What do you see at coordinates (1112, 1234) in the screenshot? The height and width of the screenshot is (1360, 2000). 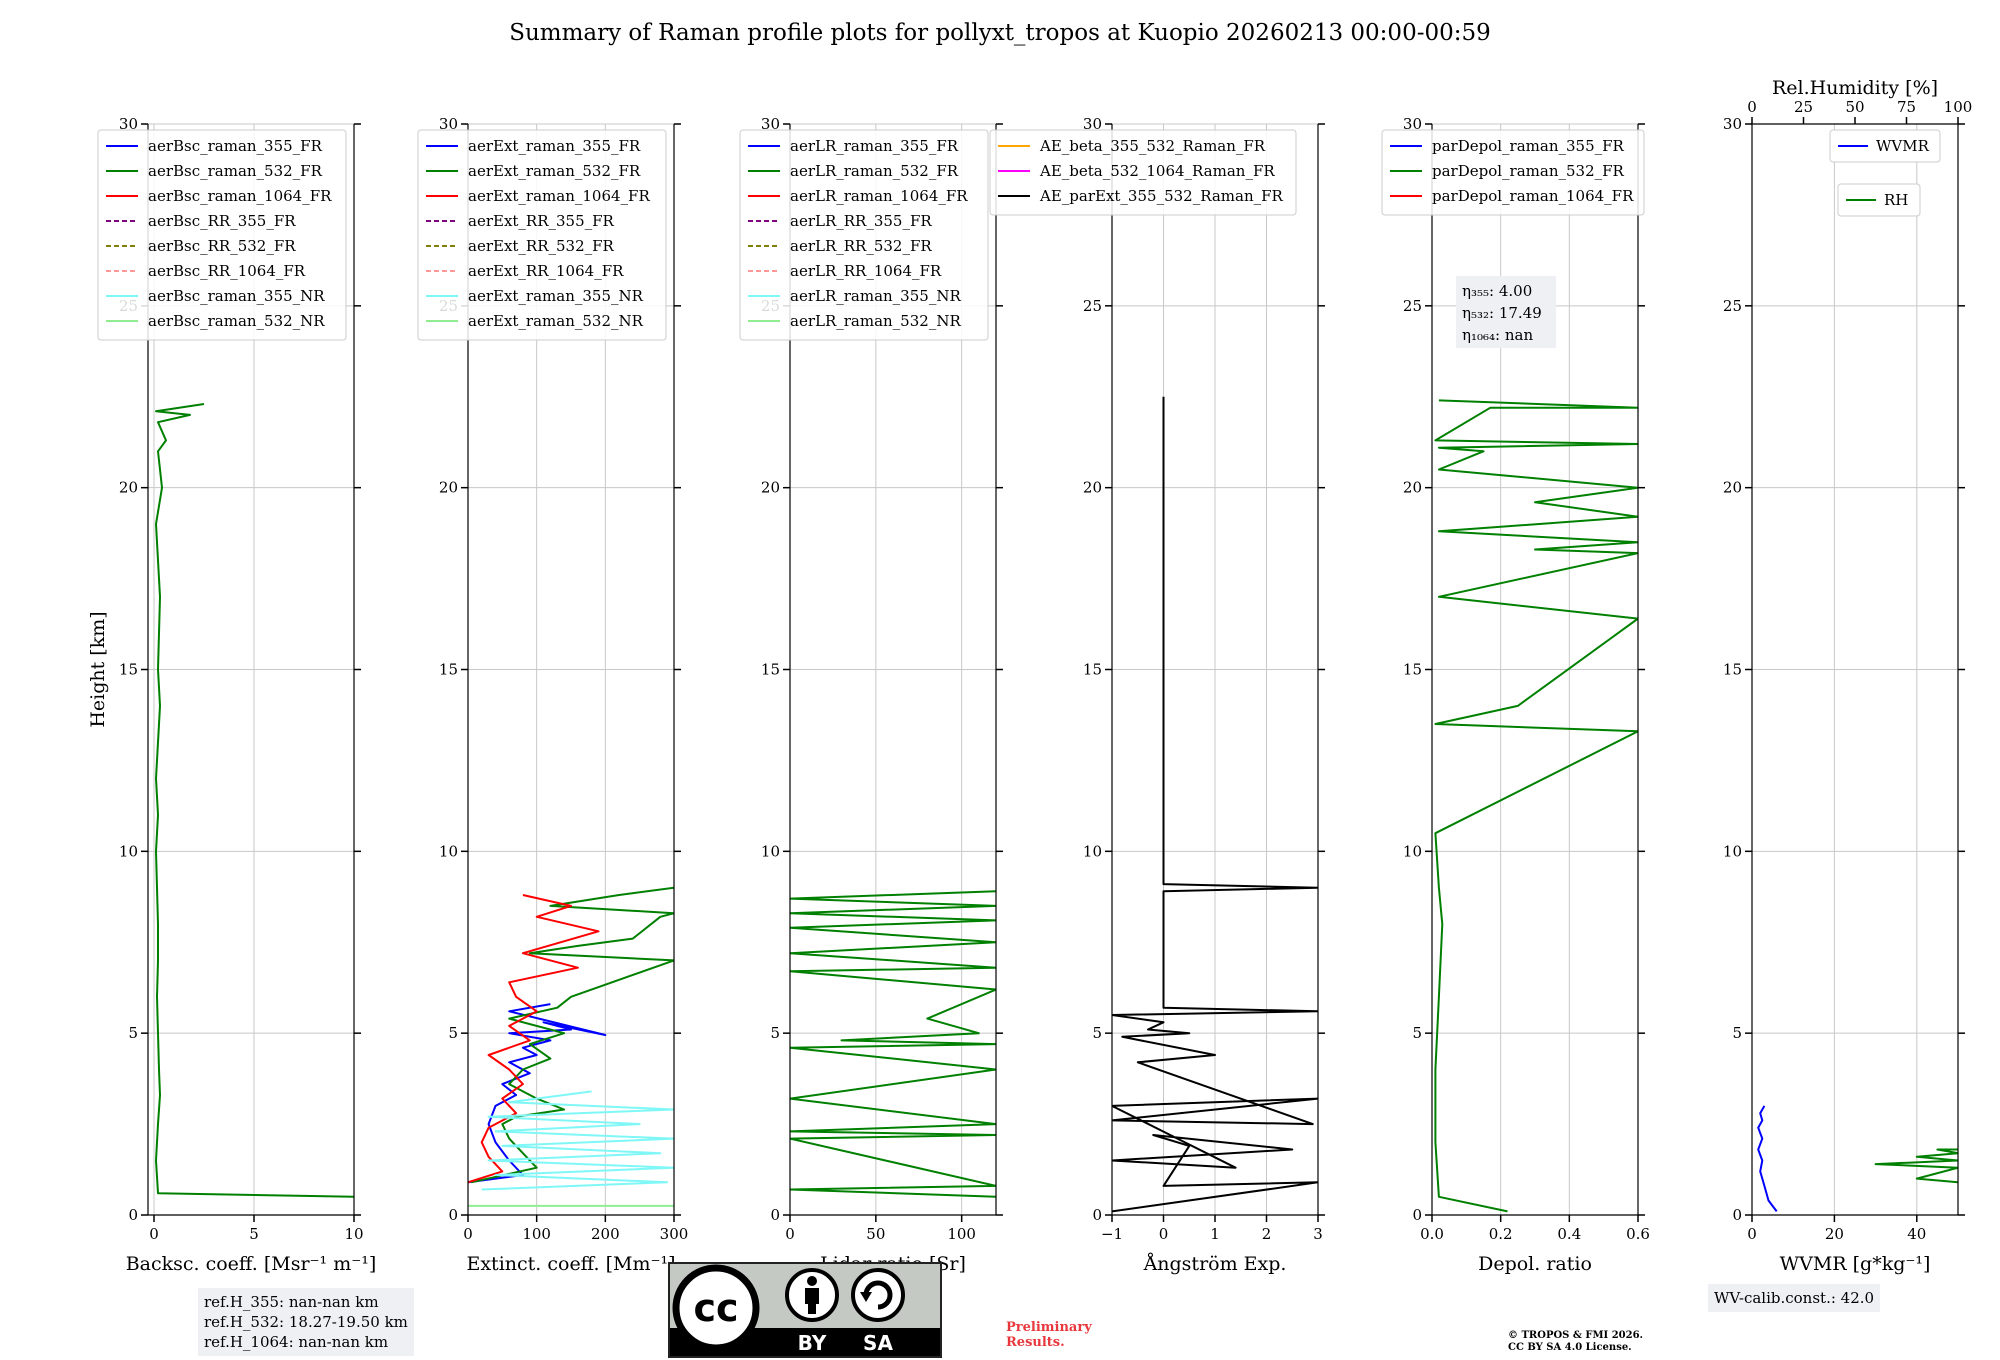 I see `x-tick-label: −1` at bounding box center [1112, 1234].